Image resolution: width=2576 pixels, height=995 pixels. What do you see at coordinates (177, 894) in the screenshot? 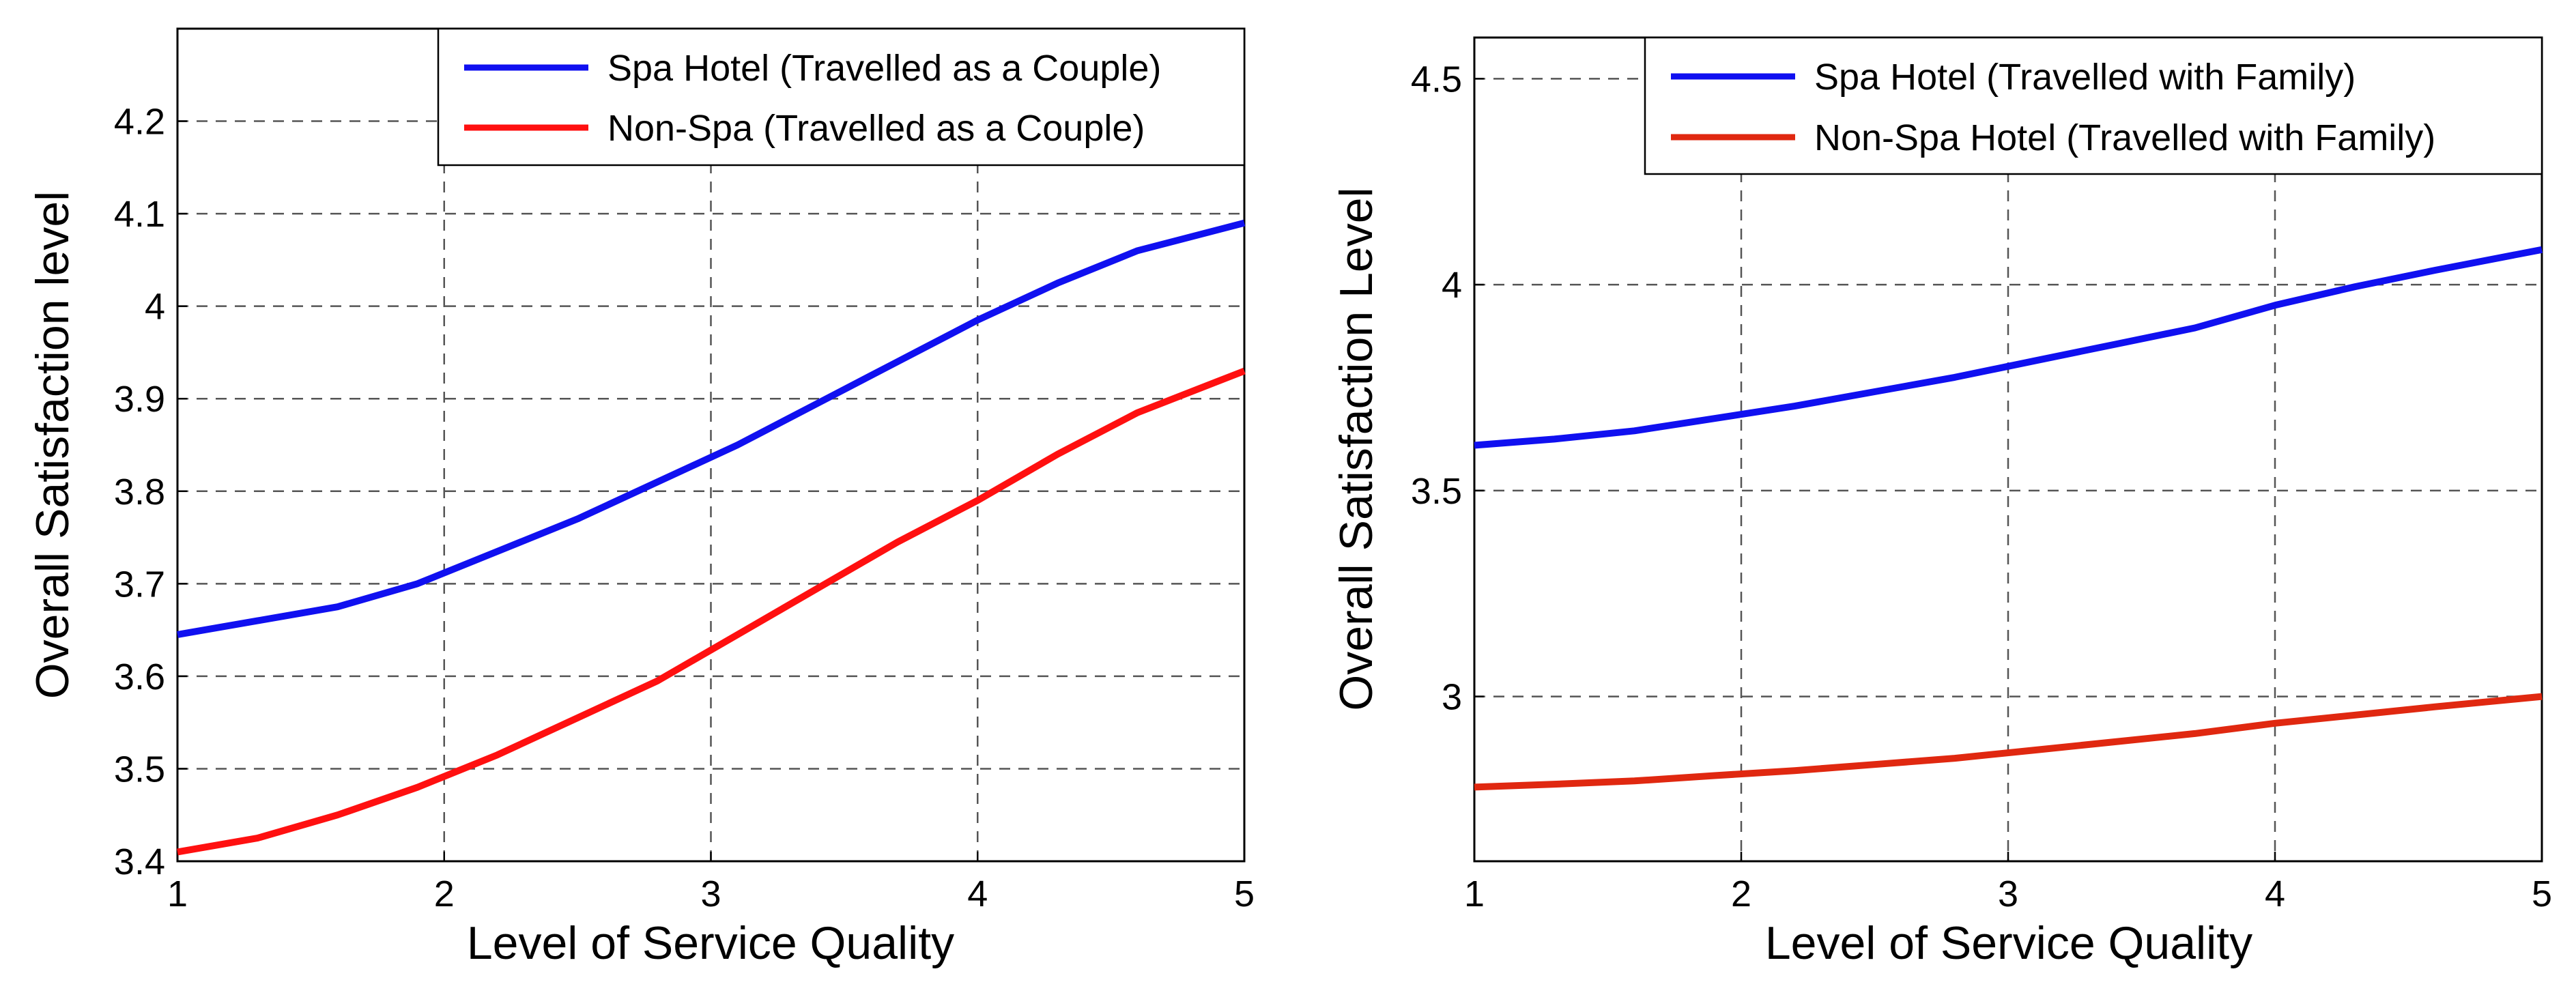
I see `left-x-tick-label: 1` at bounding box center [177, 894].